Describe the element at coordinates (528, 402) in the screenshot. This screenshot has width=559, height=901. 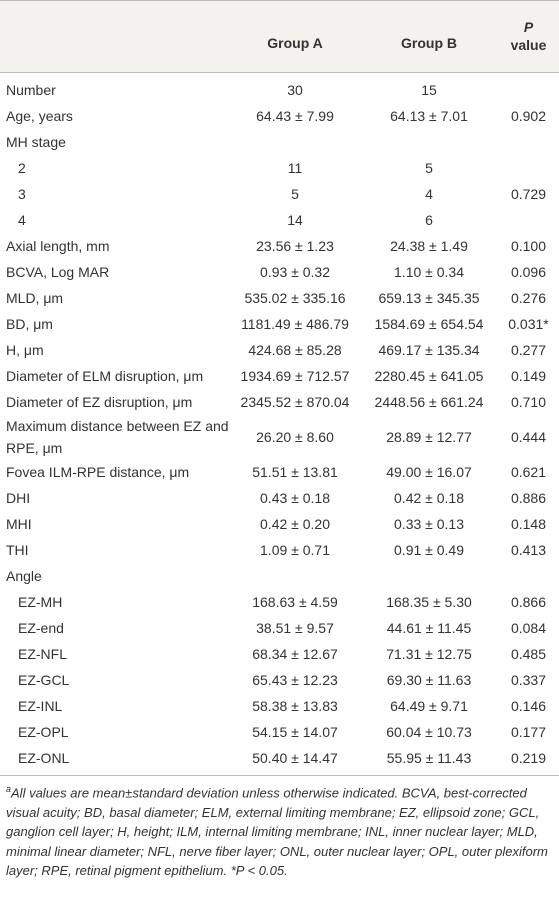
I see `p-value-cell: 0.710` at that location.